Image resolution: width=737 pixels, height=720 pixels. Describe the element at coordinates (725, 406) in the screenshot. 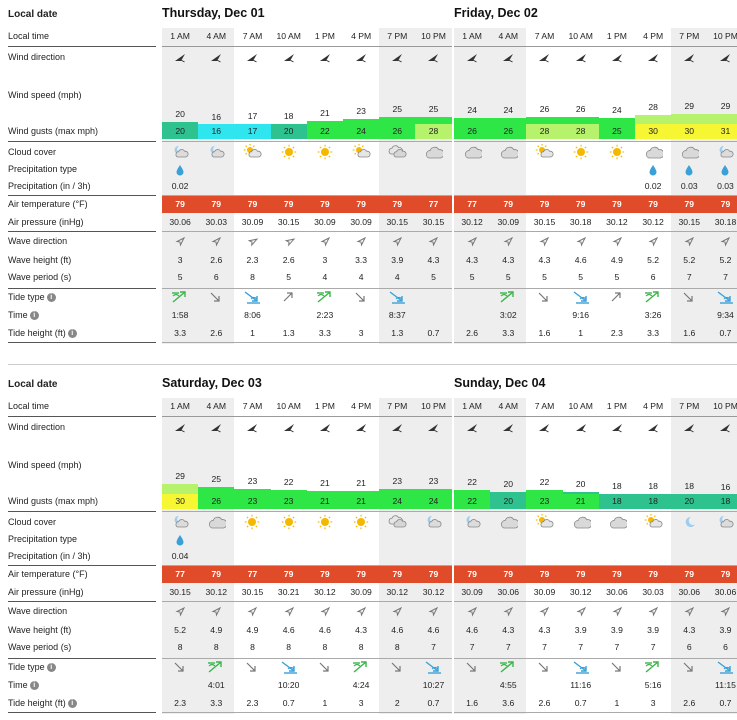

I see `time-cell: 10 PM` at that location.